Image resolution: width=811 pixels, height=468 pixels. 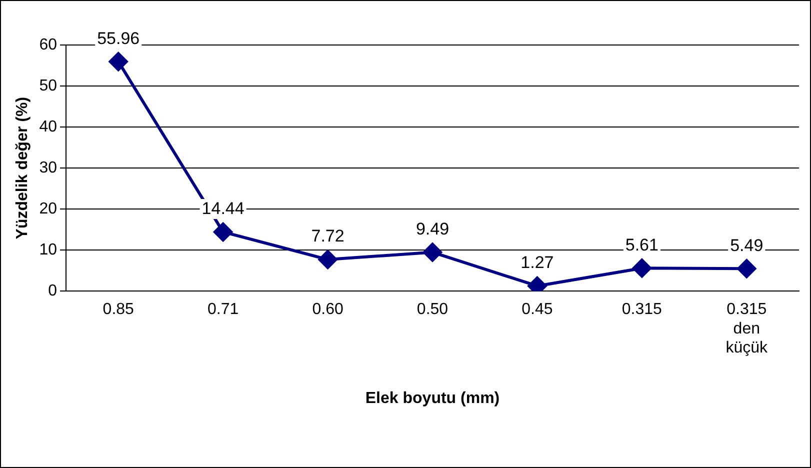 I want to click on data-label: 1.27, so click(x=537, y=262).